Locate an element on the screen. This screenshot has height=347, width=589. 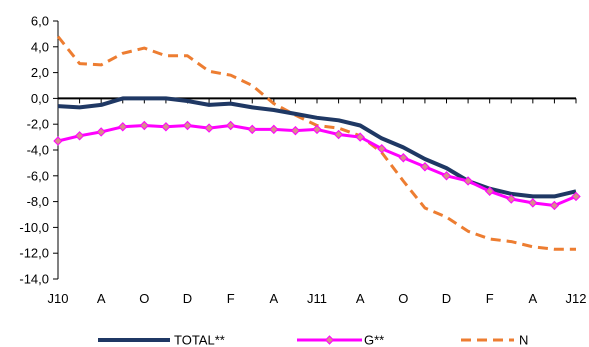
y-tick-label: 4,0 is located at coordinates (40, 46).